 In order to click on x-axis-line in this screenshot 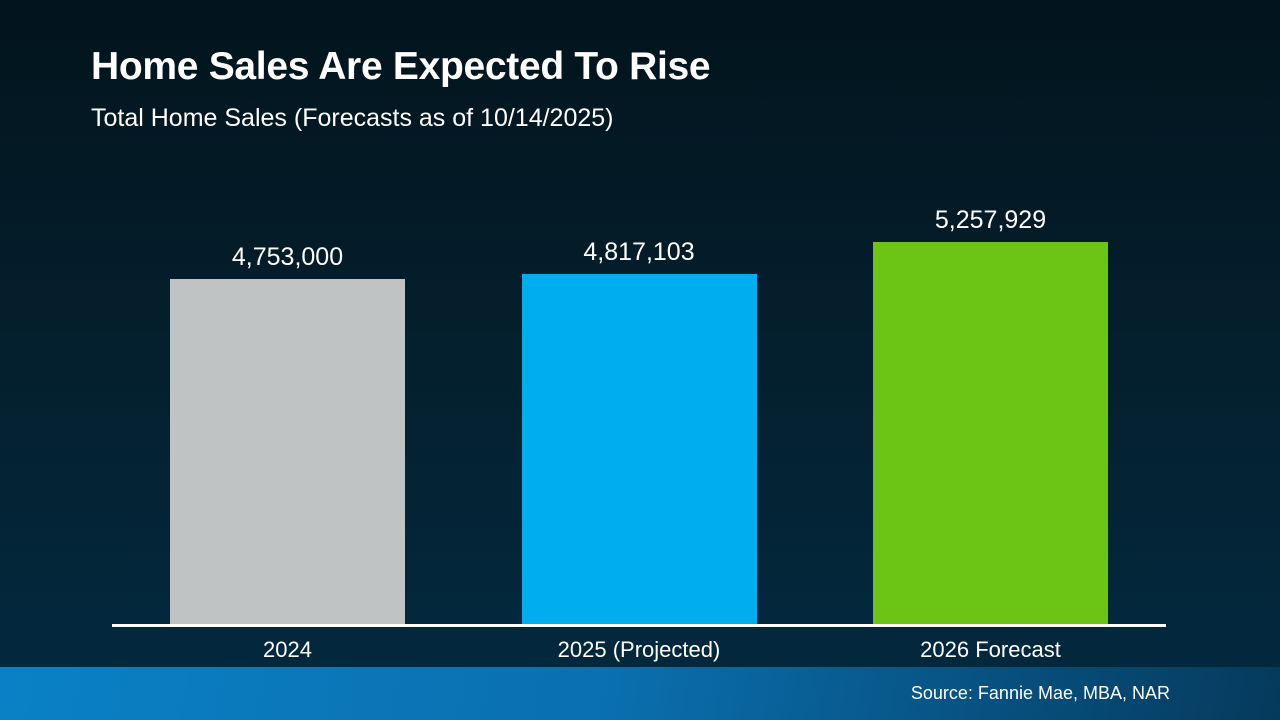, I will do `click(639, 625)`.